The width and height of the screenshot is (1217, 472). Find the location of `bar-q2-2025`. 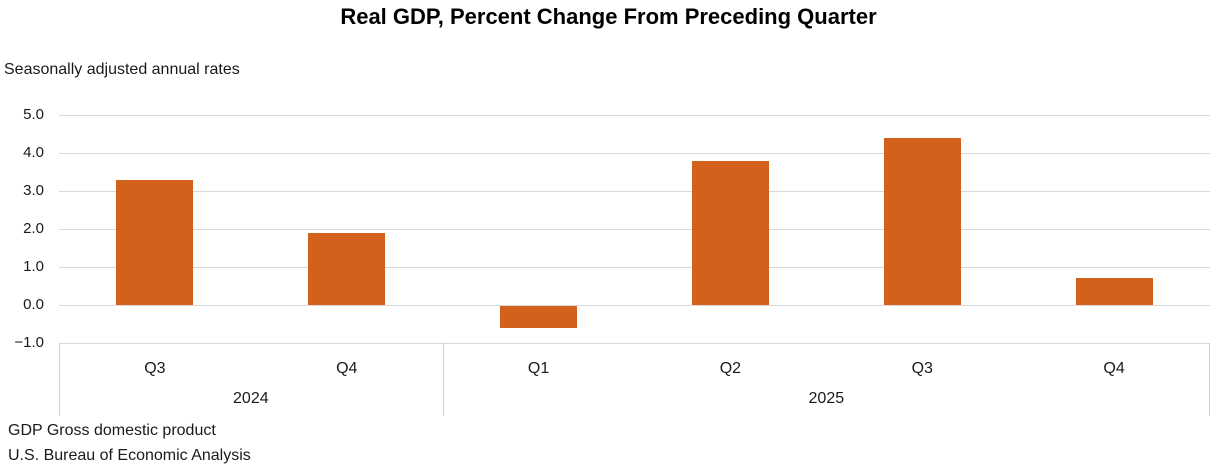

bar-q2-2025 is located at coordinates (730, 232).